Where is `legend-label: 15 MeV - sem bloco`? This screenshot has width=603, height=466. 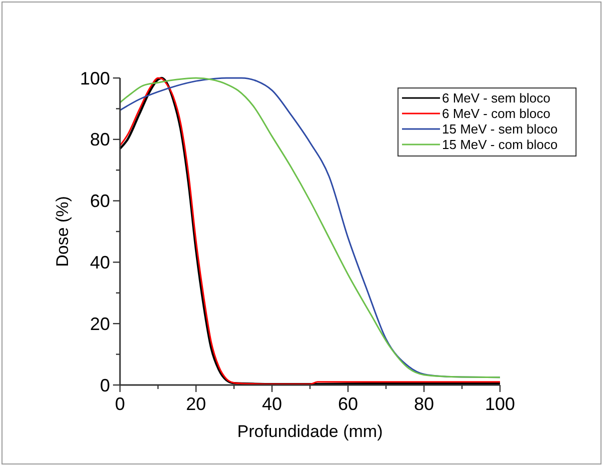 legend-label: 15 MeV - sem bloco is located at coordinates (500, 129).